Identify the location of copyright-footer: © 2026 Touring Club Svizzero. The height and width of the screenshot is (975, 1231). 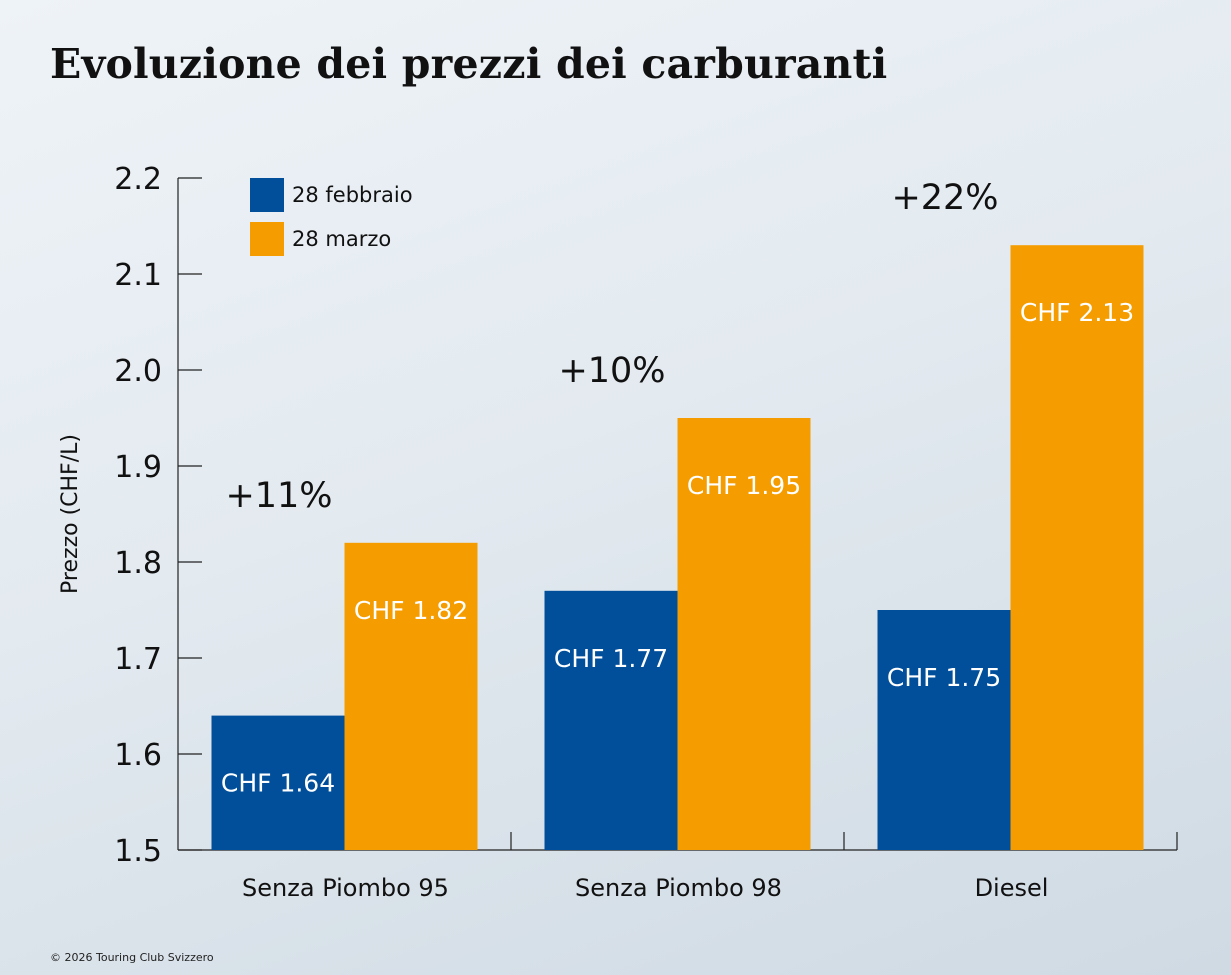
(132, 957).